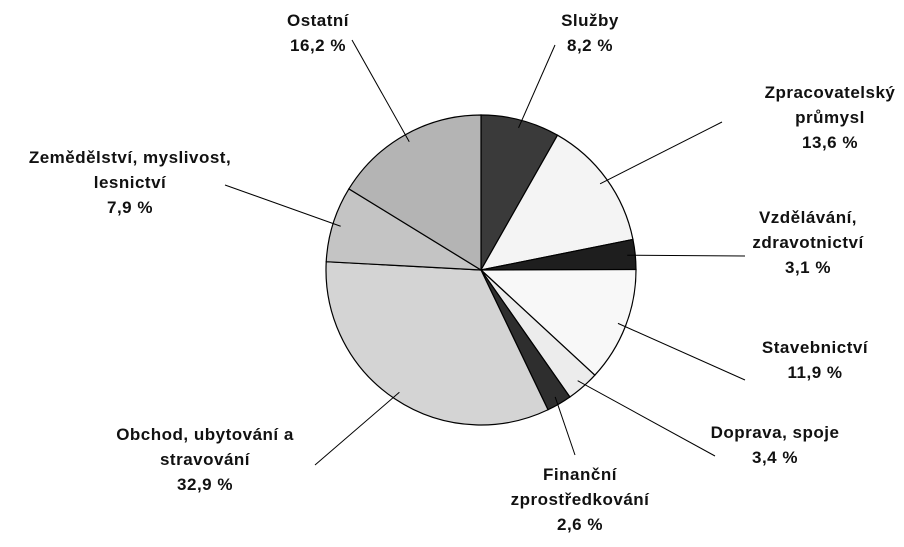  I want to click on slice-label: Služby 8,2 %, so click(590, 33).